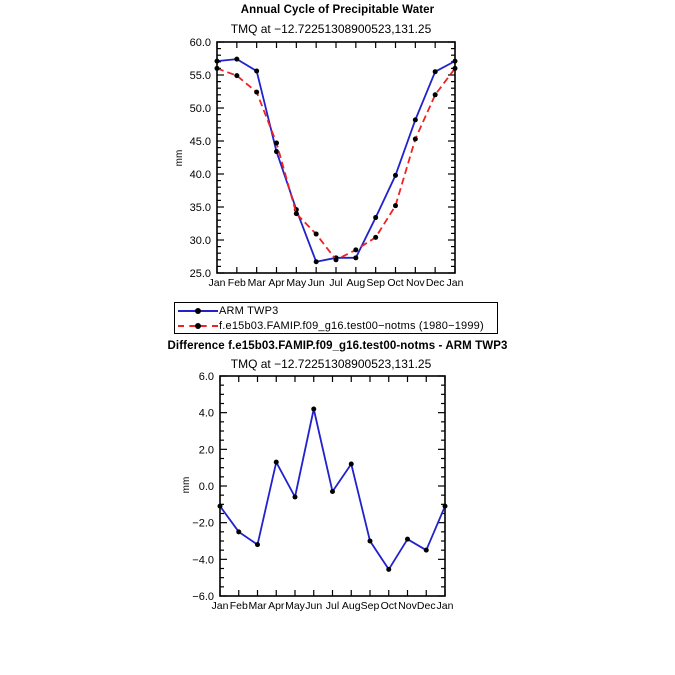  What do you see at coordinates (331, 29) in the screenshot?
I see `chart1-subtitle: TMQ at −12.72251308900523,131.25` at bounding box center [331, 29].